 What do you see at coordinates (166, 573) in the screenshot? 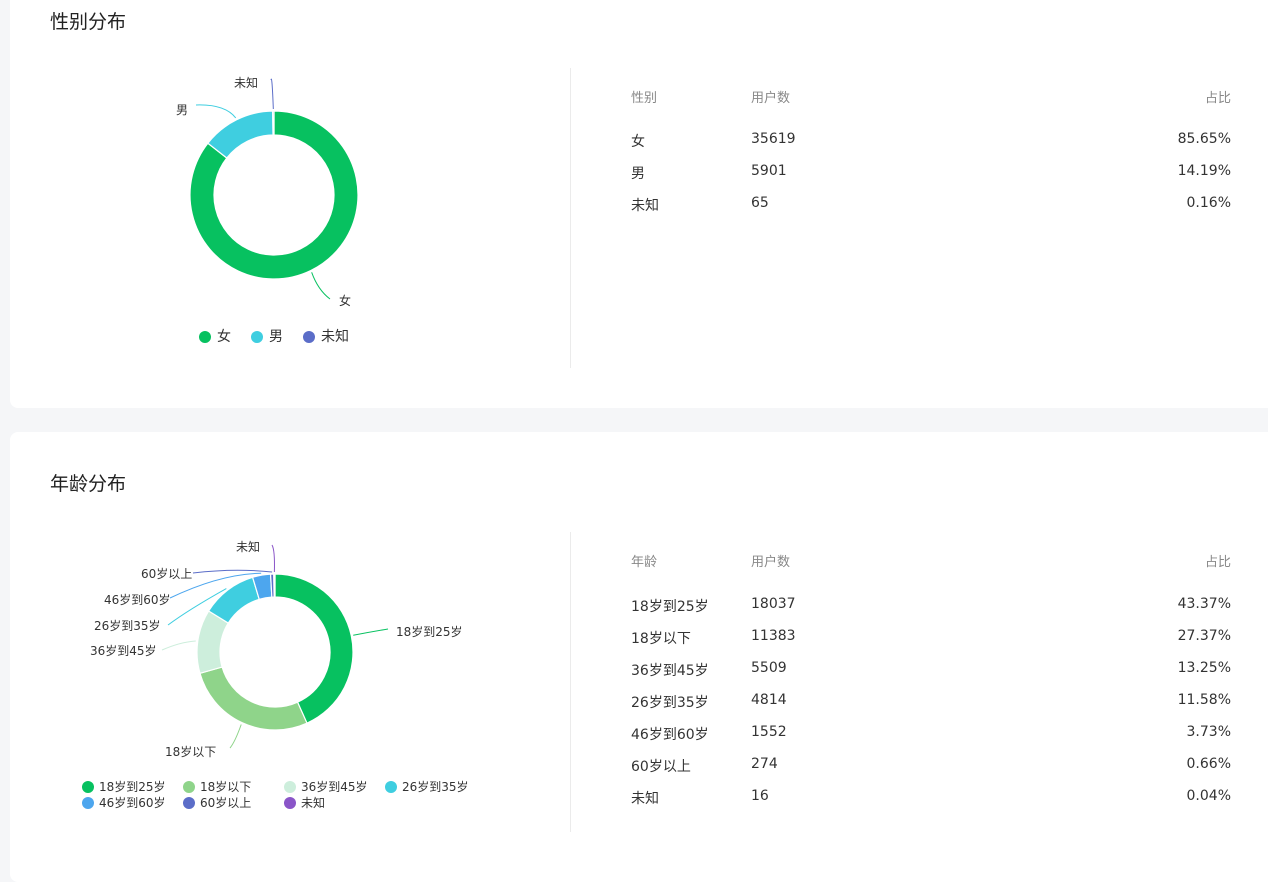
I see `slice-label-5: 60岁以上` at bounding box center [166, 573].